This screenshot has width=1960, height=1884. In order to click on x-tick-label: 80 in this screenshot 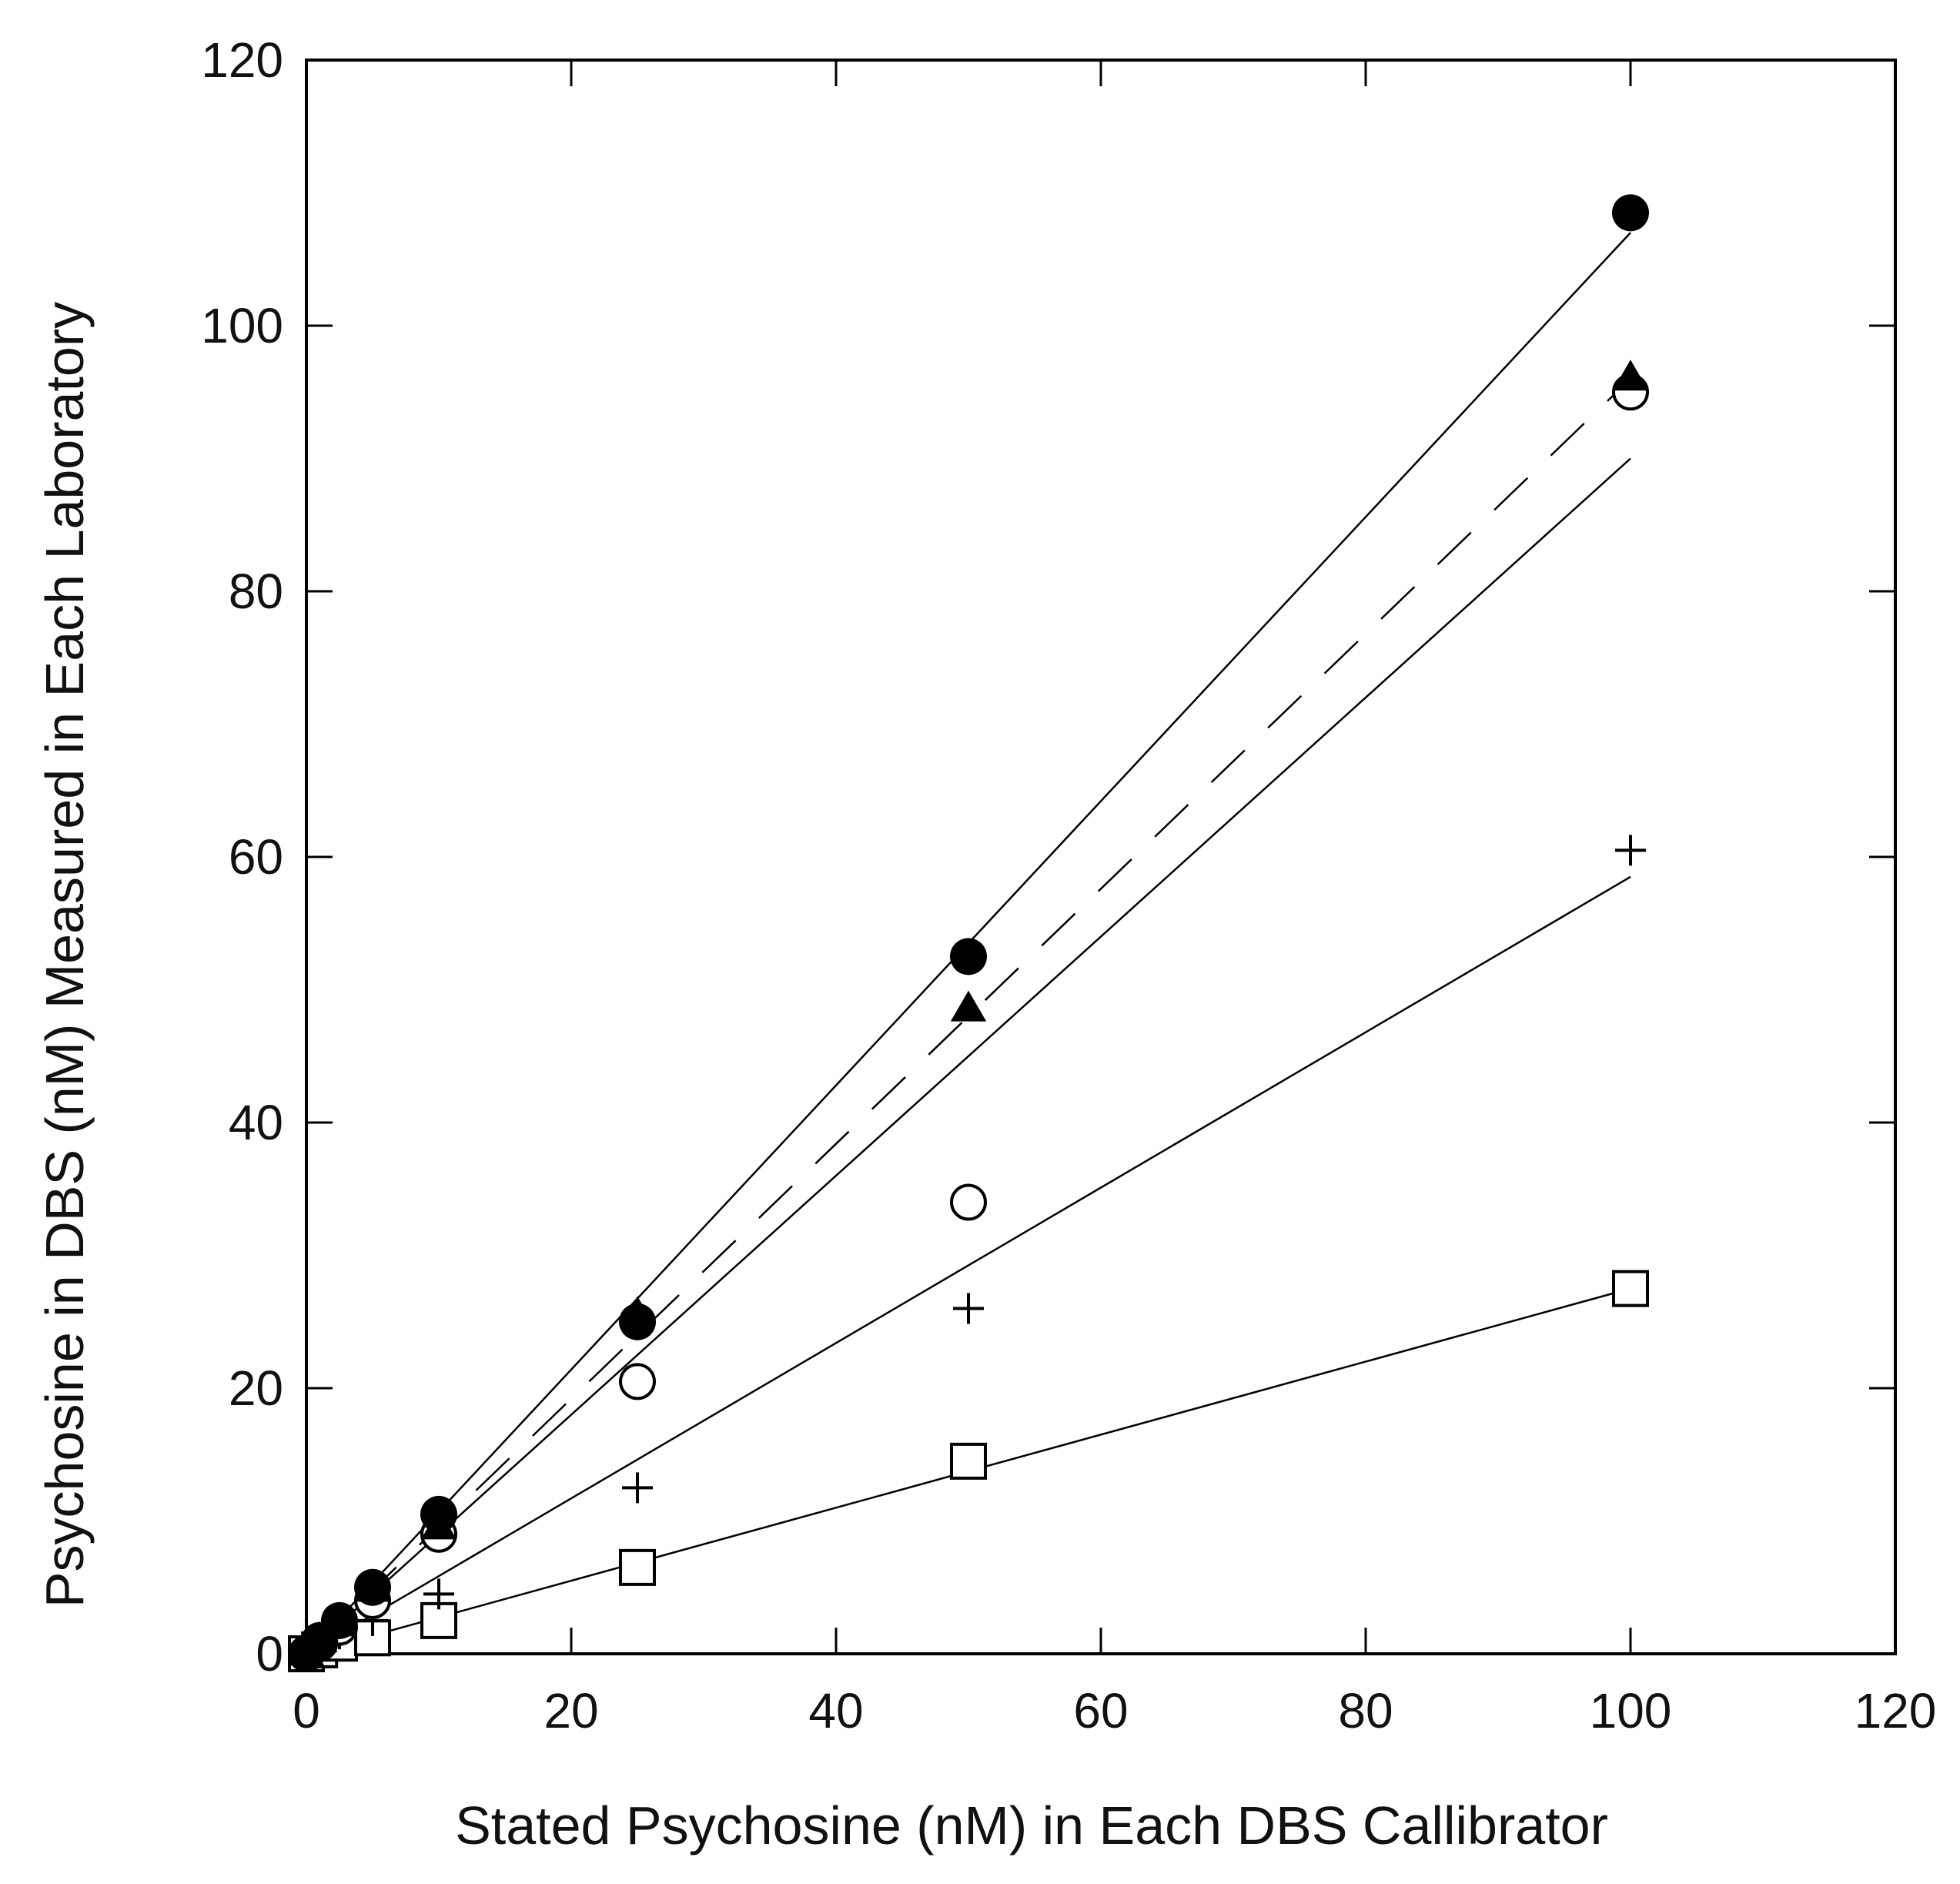, I will do `click(1365, 1710)`.